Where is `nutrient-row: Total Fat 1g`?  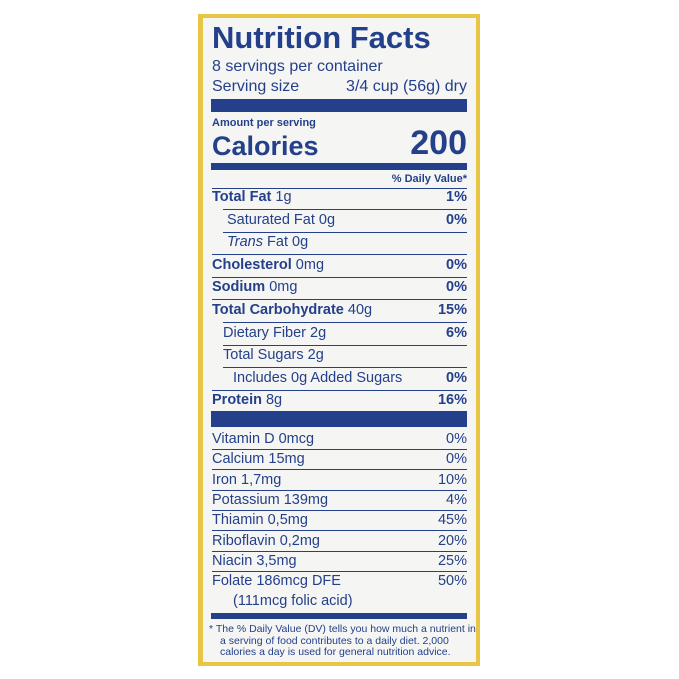
nutrient-row: Total Fat 1g is located at coordinates (252, 197).